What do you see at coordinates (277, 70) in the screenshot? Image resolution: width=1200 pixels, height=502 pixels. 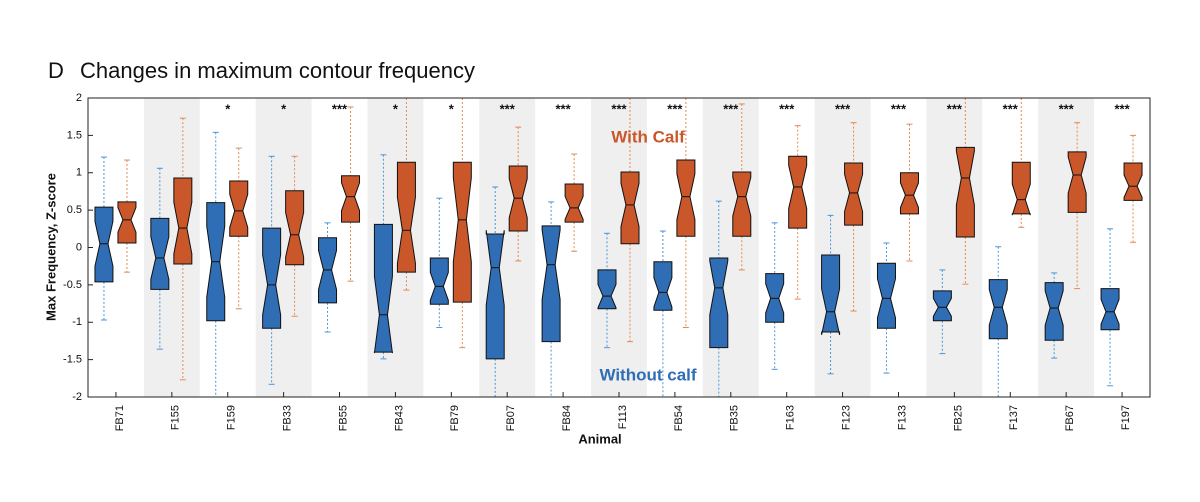 I see `chart-title: Changes in maximum contour frequency` at bounding box center [277, 70].